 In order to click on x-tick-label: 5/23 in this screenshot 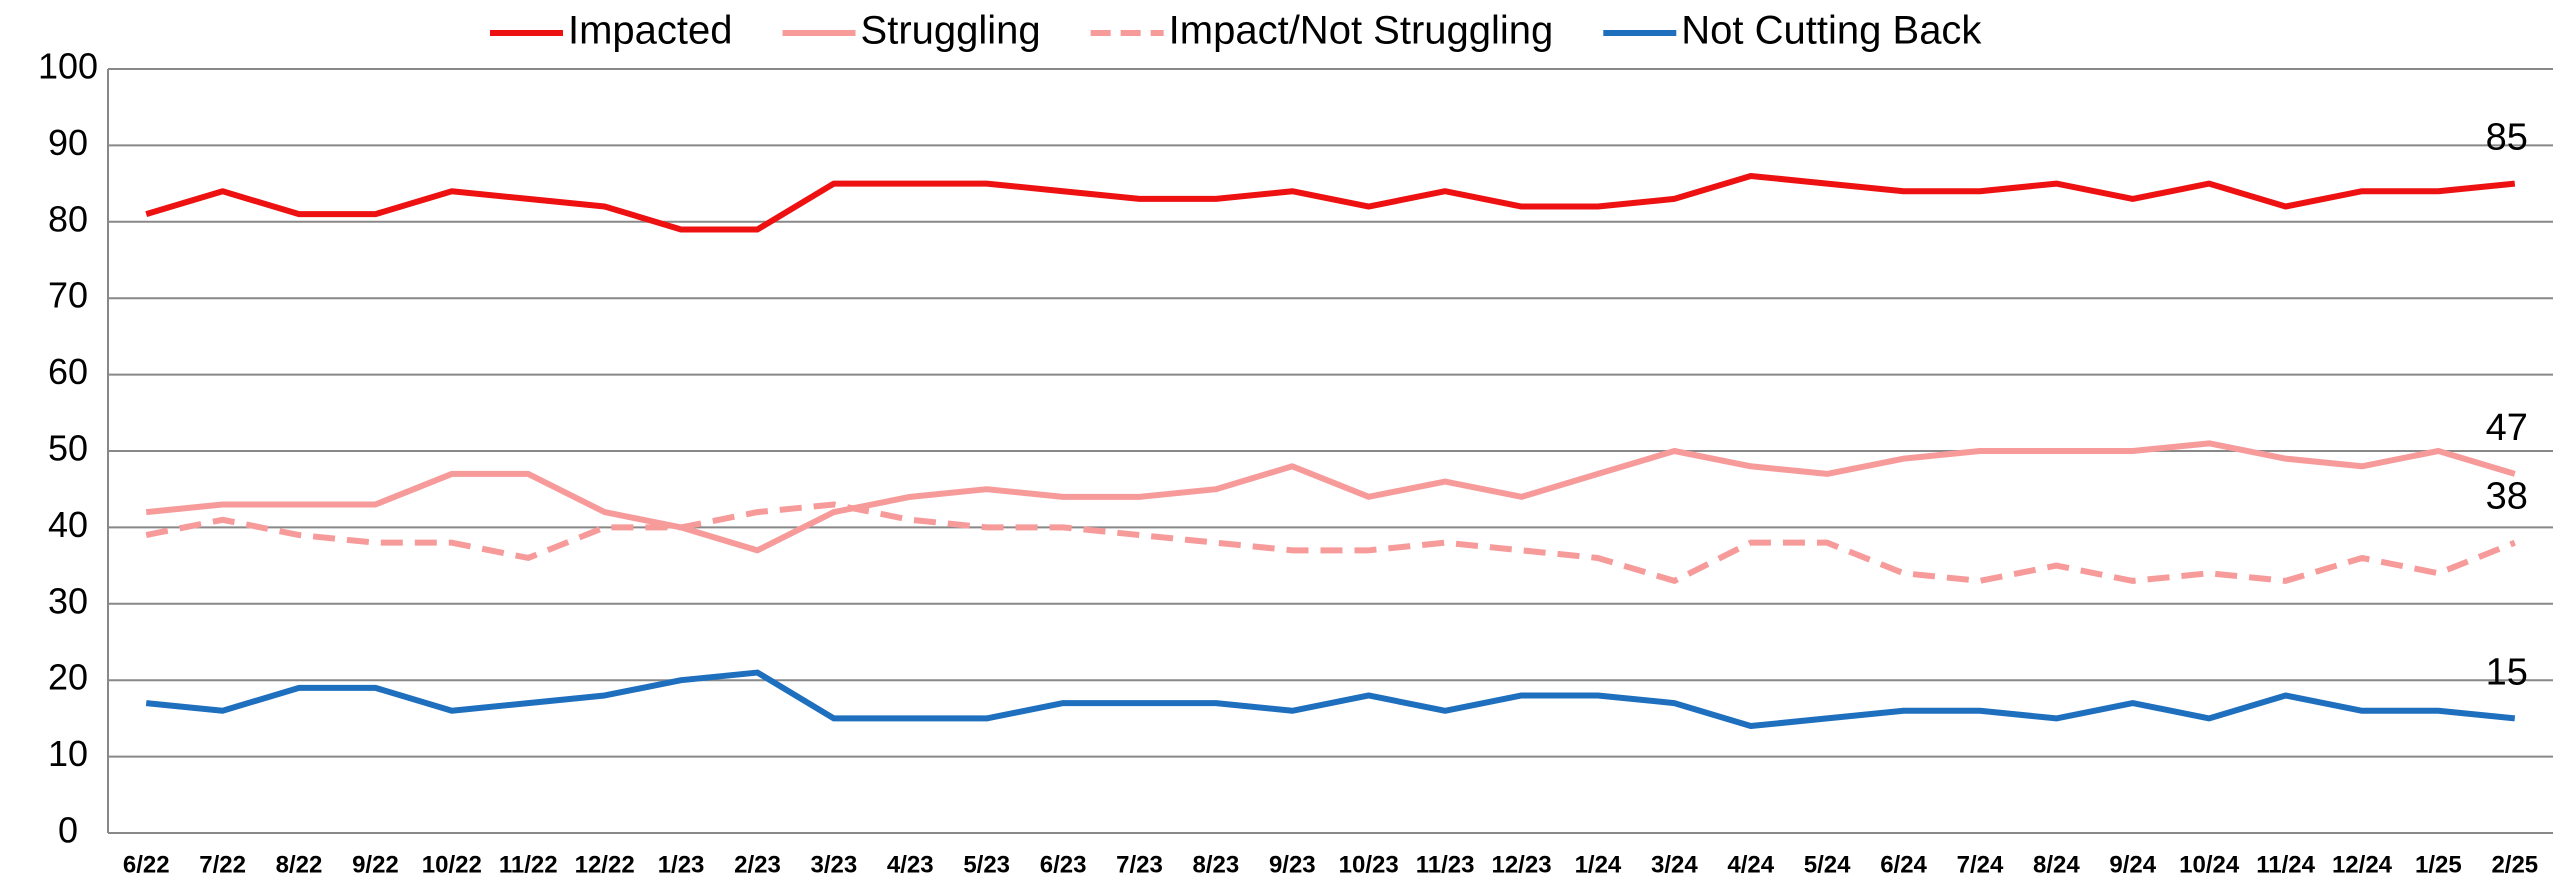, I will do `click(986, 864)`.